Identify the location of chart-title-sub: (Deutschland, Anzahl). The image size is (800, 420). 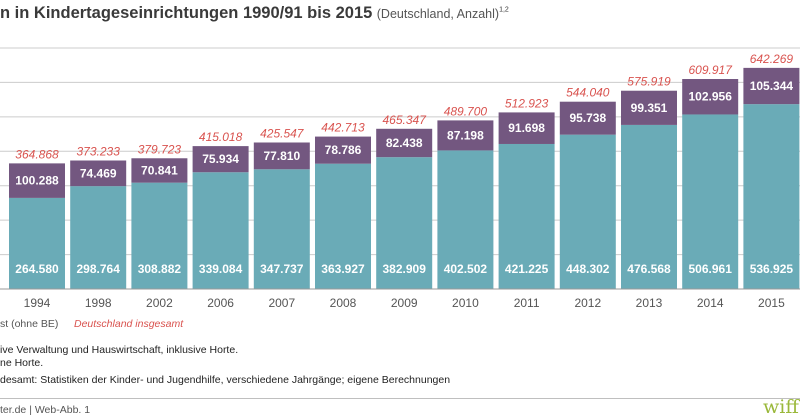
(438, 14).